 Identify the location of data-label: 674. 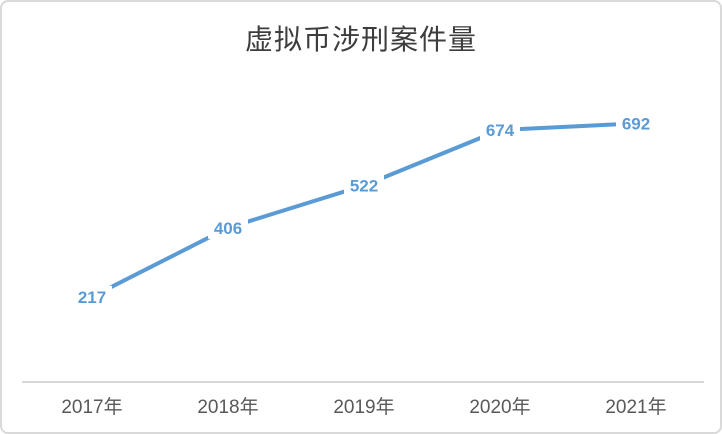
(500, 130).